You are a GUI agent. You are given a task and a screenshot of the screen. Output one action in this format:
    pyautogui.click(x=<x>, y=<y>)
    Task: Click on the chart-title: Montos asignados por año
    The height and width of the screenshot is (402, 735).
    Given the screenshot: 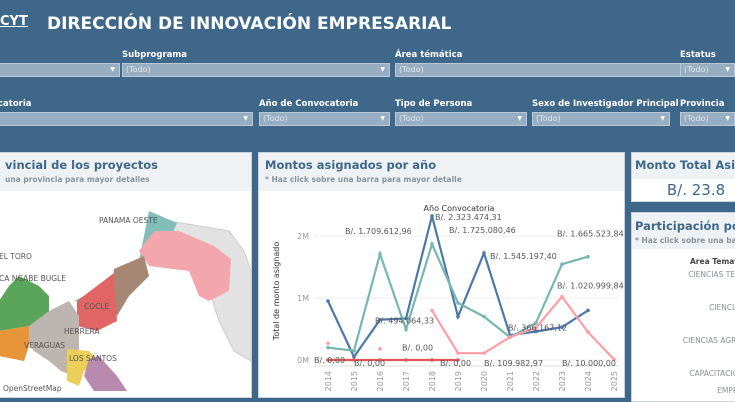 What is the action you would take?
    pyautogui.click(x=351, y=165)
    